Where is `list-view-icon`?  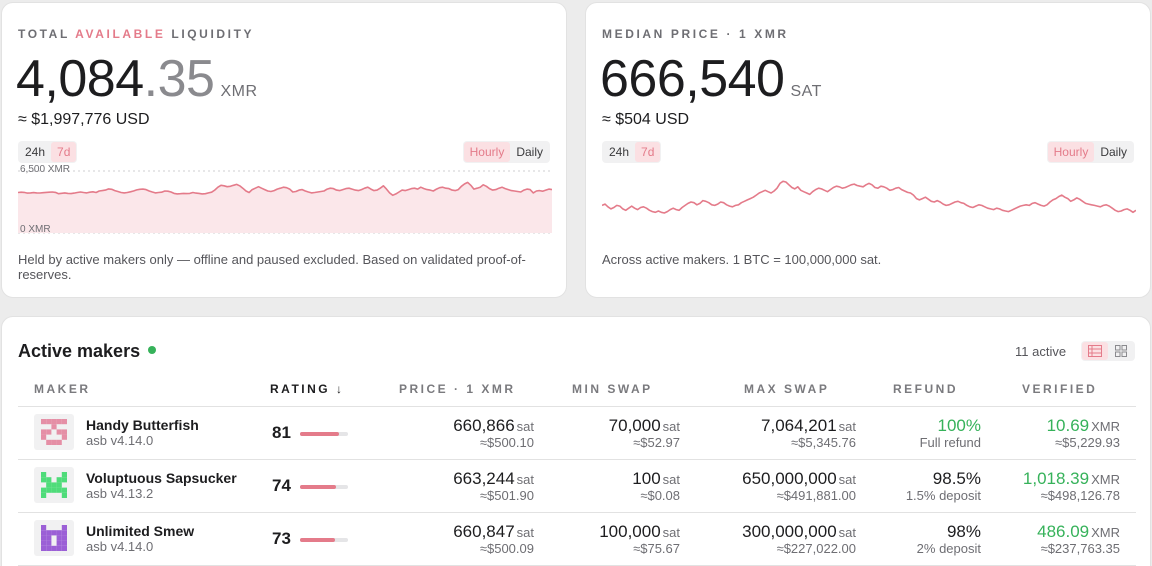 list-view-icon is located at coordinates (1095, 351).